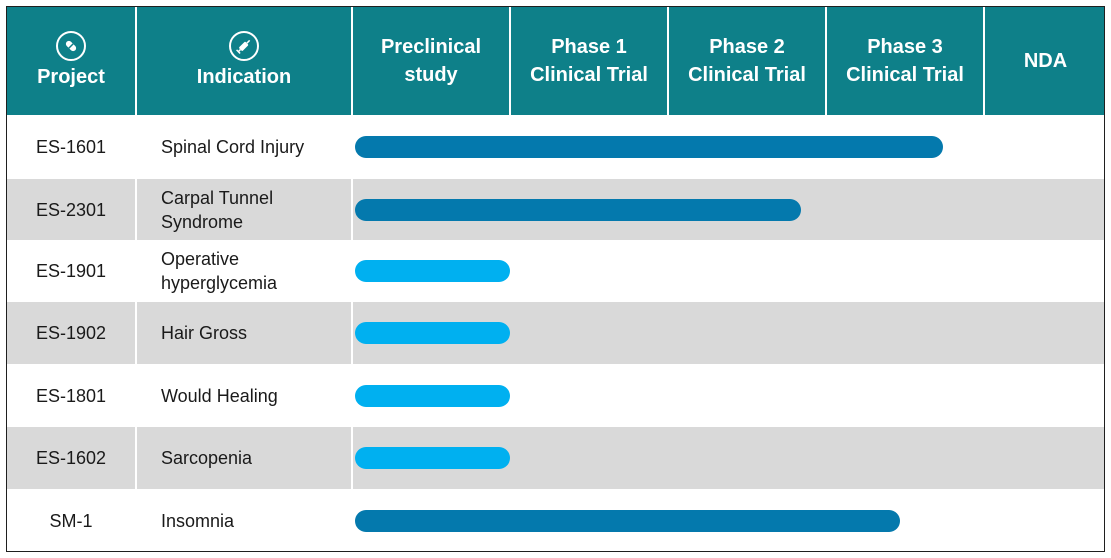 The image size is (1111, 558). What do you see at coordinates (71, 333) in the screenshot?
I see `project-code: ES-1902` at bounding box center [71, 333].